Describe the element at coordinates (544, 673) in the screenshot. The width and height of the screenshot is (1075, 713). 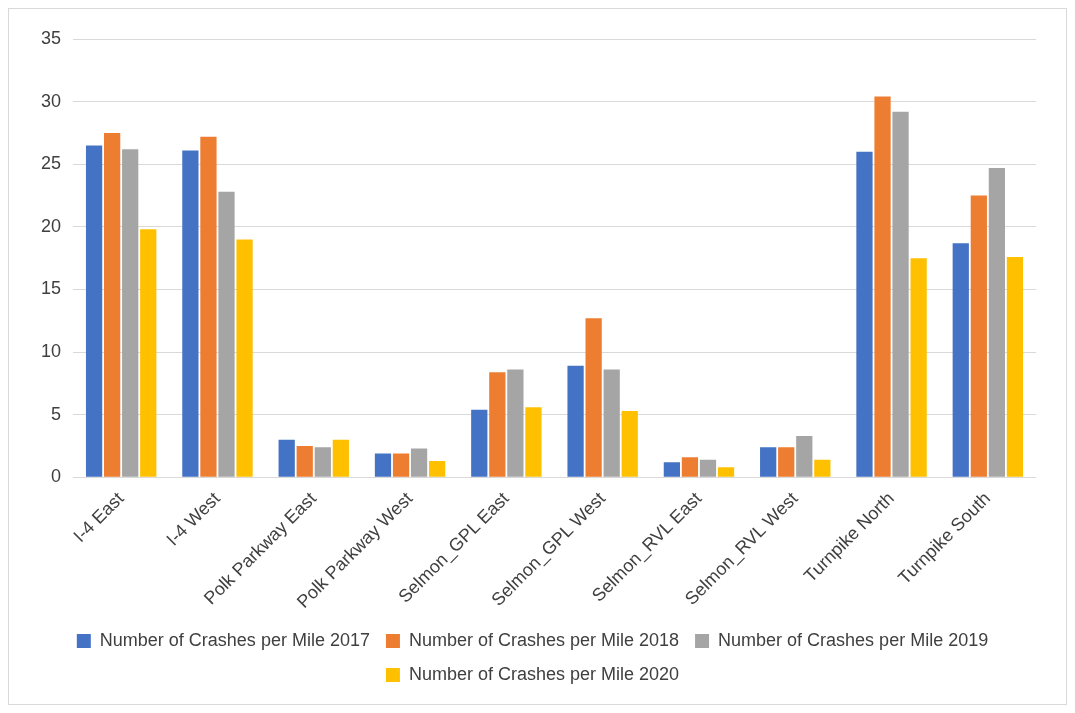
I see `legend-label: Number of Crashes per Mile 2020` at that location.